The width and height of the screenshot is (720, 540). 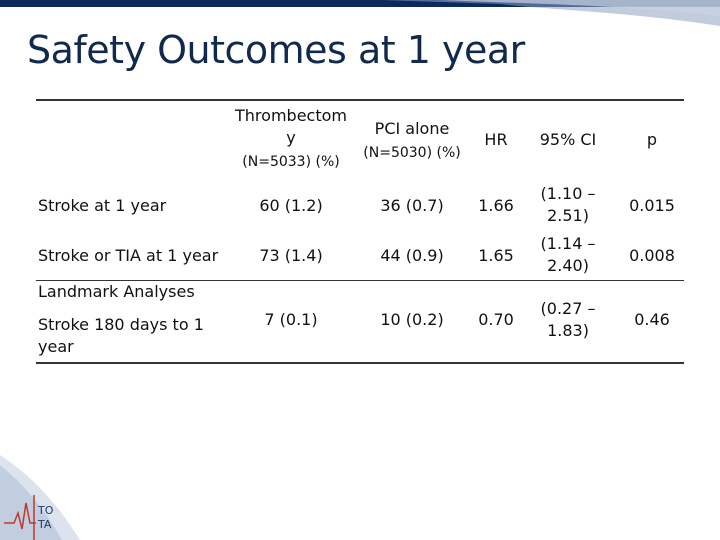 What do you see at coordinates (276, 50) in the screenshot?
I see `slide-title: Safety Outcomes at 1 year` at bounding box center [276, 50].